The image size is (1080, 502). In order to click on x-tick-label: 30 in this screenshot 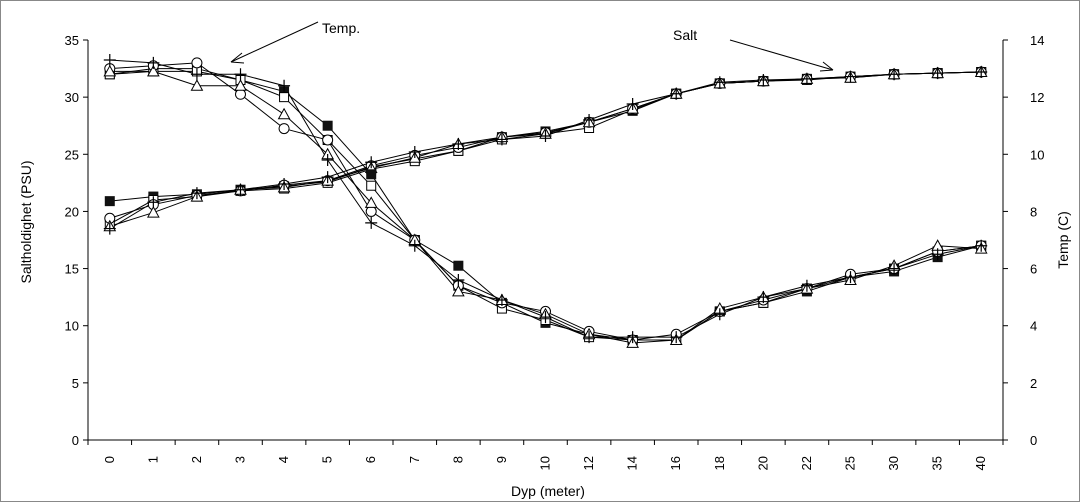, I will do `click(893, 463)`.